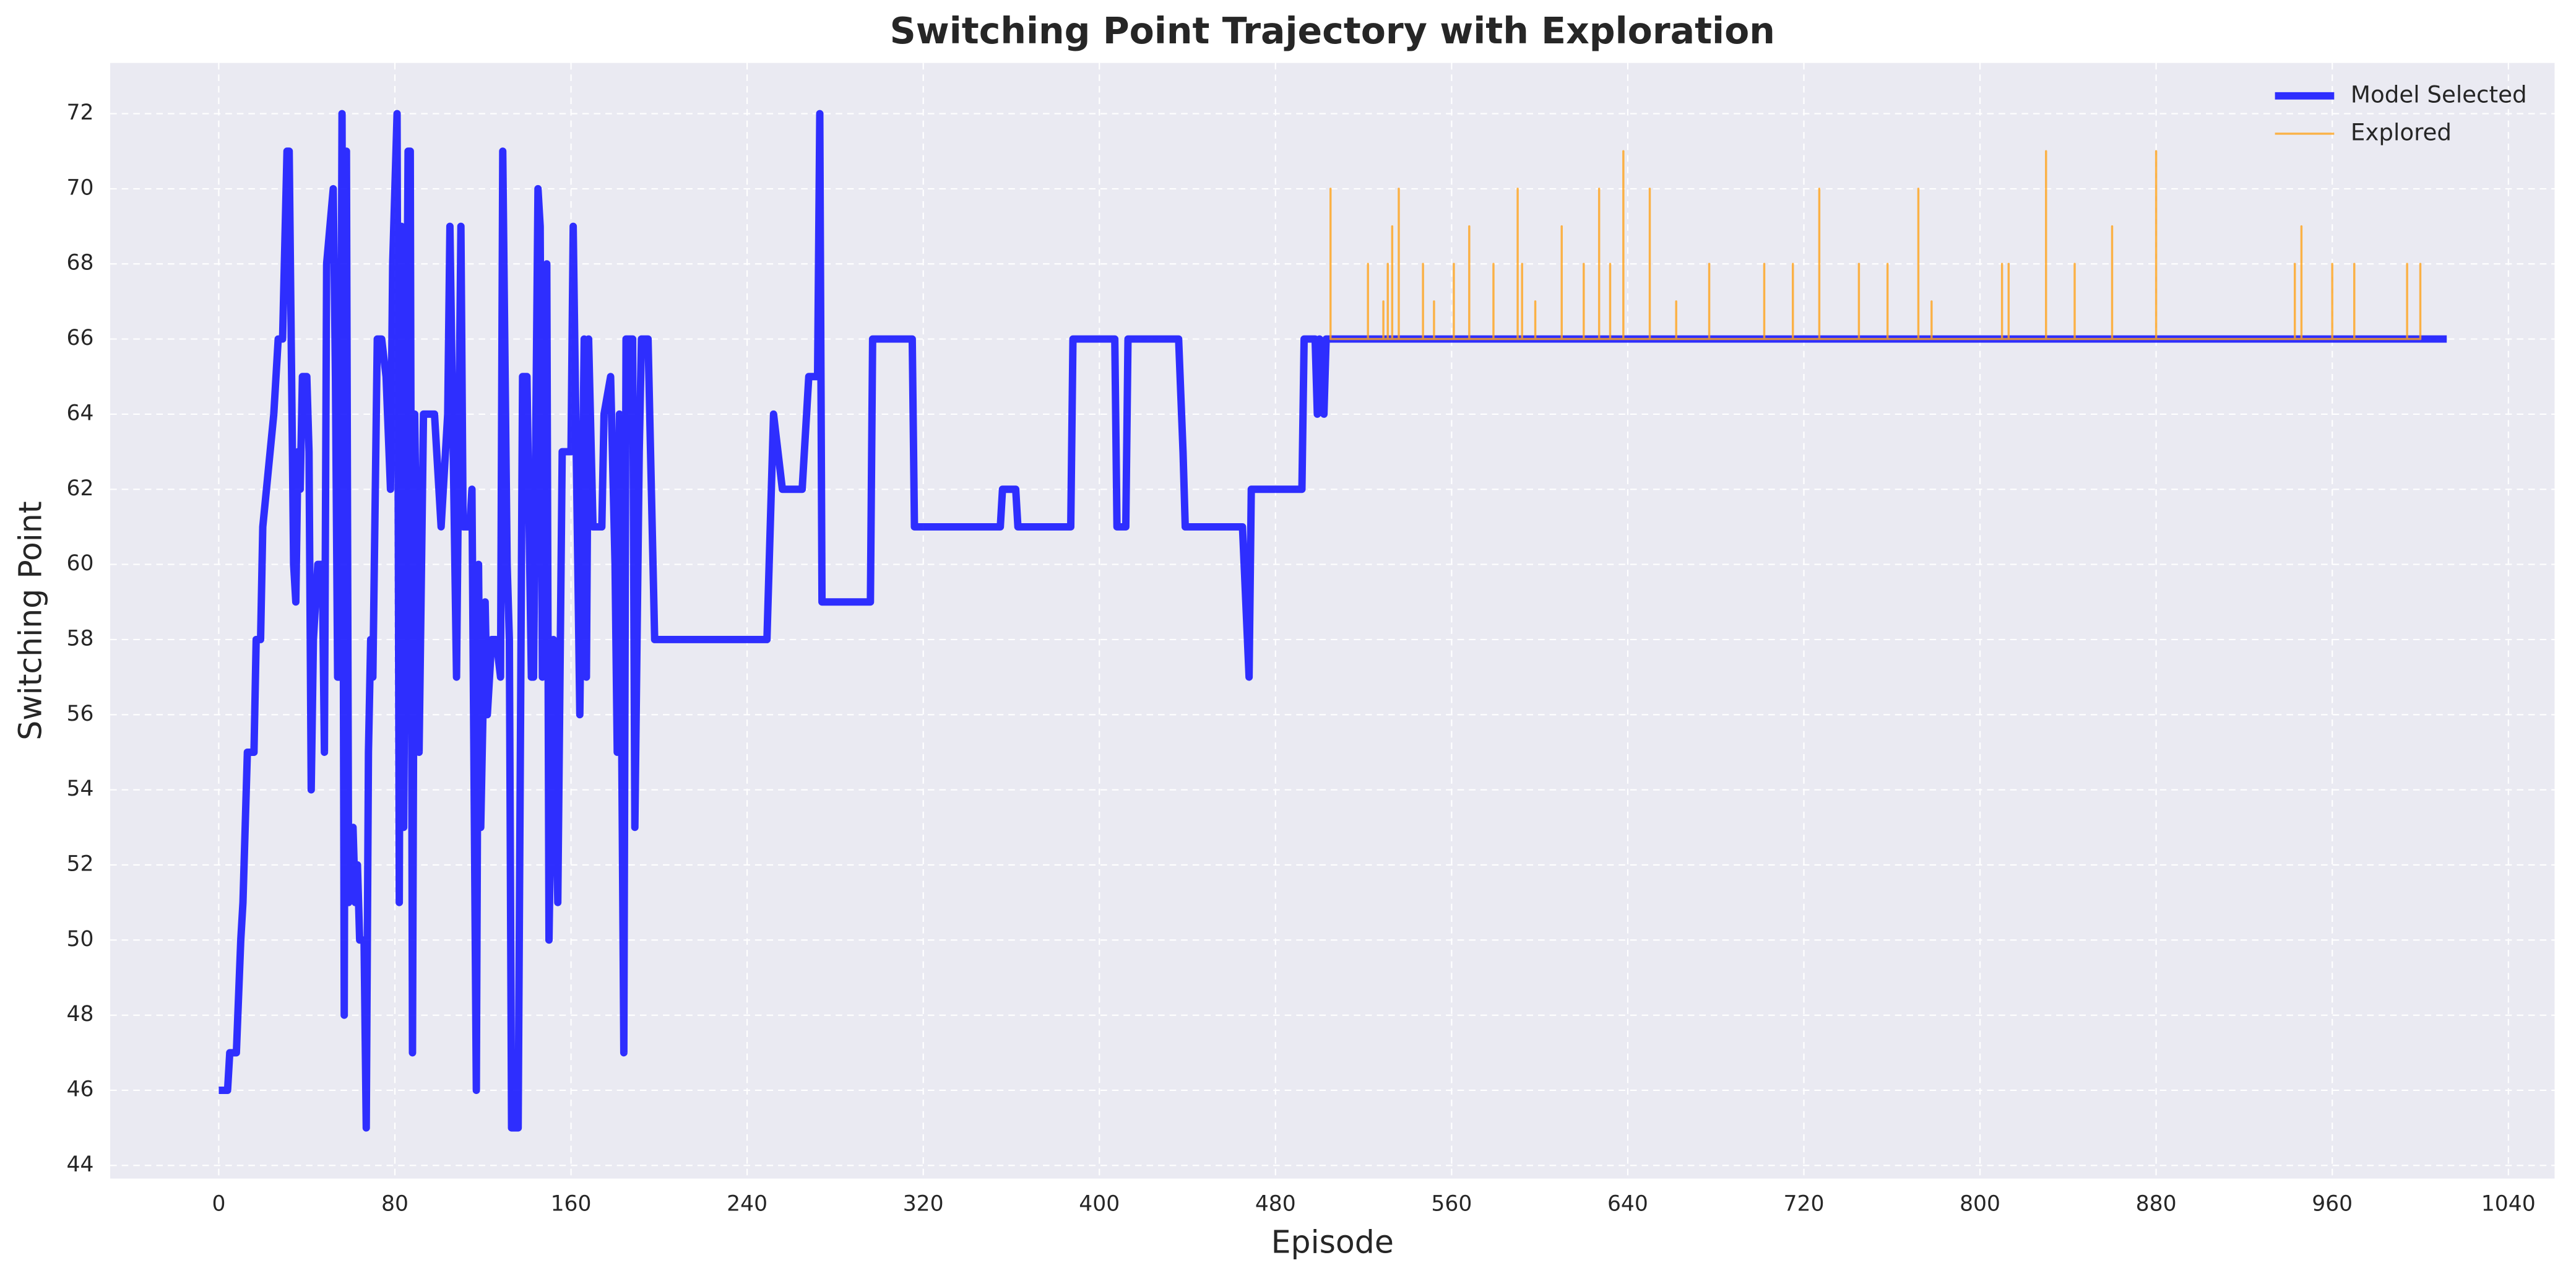  I want to click on x-tick-label: 960, so click(2332, 1204).